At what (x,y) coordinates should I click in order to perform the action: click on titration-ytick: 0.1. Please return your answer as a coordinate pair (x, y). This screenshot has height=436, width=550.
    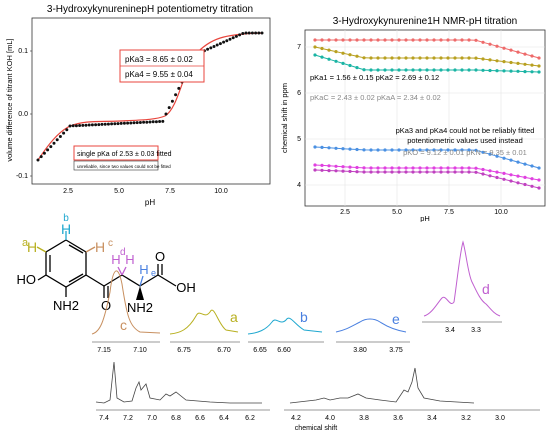
    Looking at the image, I should click on (23, 51).